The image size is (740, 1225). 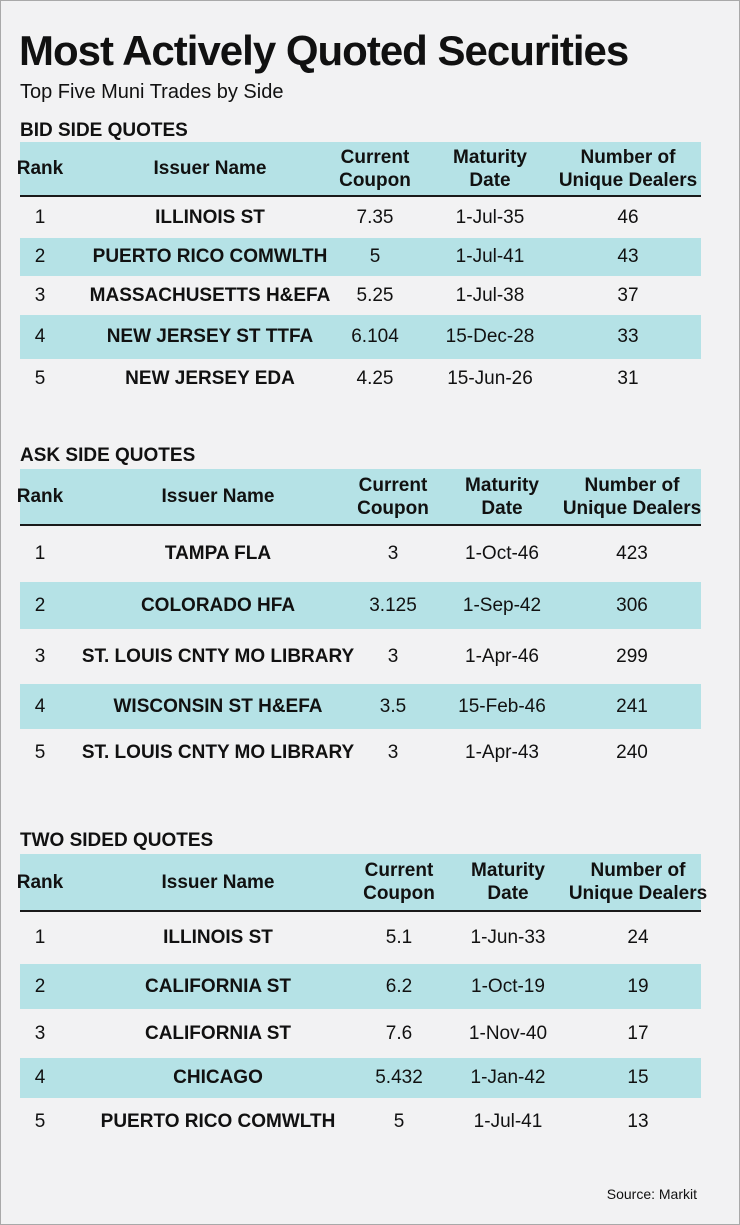 What do you see at coordinates (360, 656) in the screenshot?
I see `table-row: 3 ST. LOUIS CNTY MO LIBRARY 3 1-Apr-46 299` at bounding box center [360, 656].